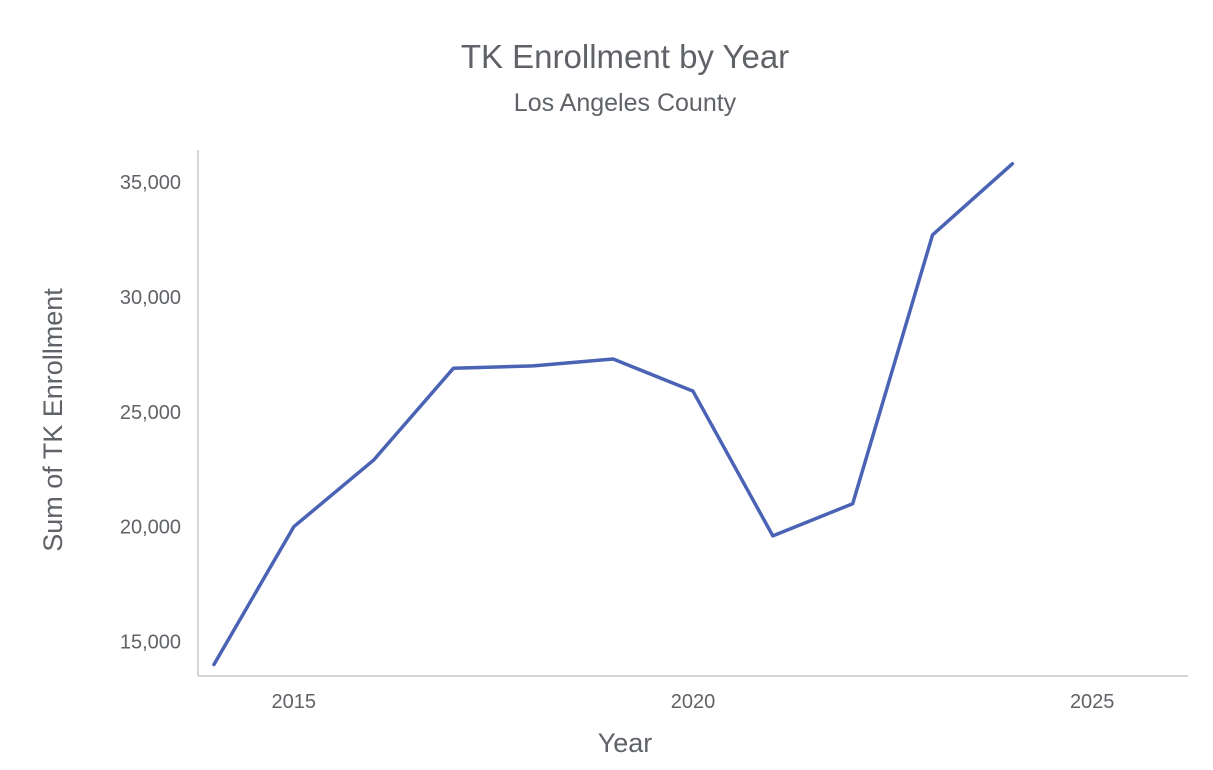 The width and height of the screenshot is (1213, 770). Describe the element at coordinates (693, 702) in the screenshot. I see `x-tick-label: 2020` at that location.